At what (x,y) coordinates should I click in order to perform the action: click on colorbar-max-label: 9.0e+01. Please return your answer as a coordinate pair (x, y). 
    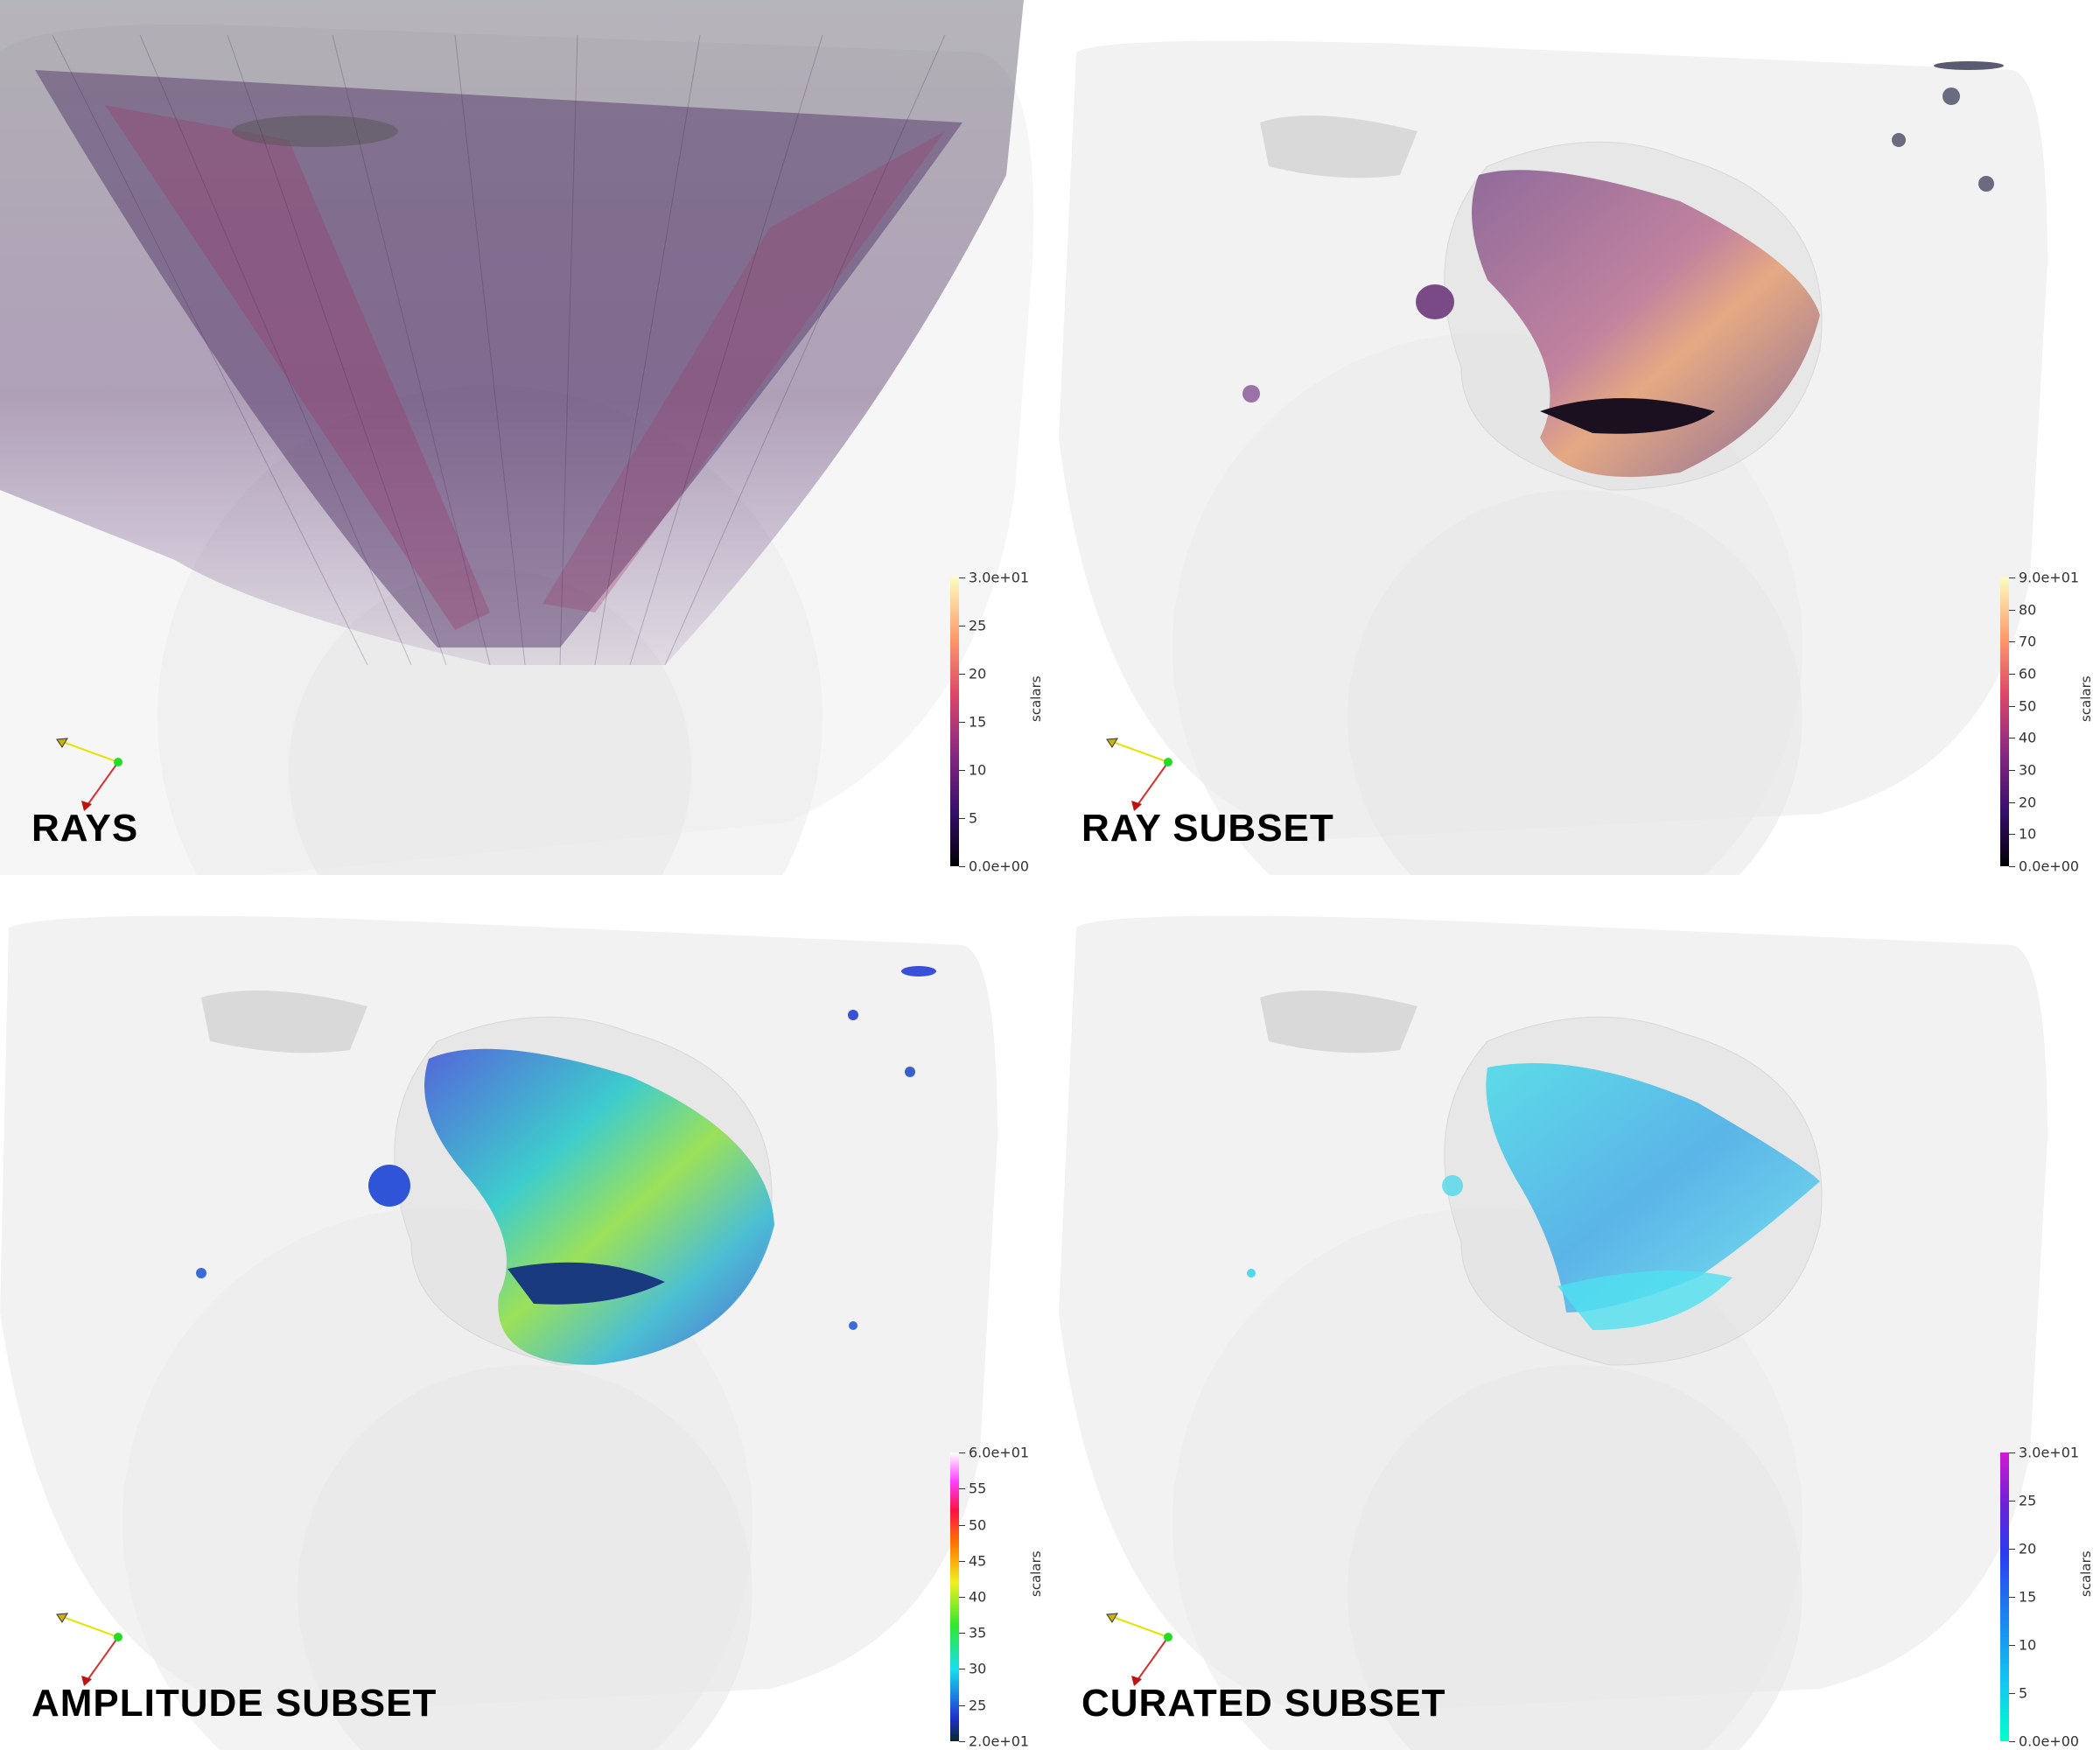
    Looking at the image, I should click on (2049, 578).